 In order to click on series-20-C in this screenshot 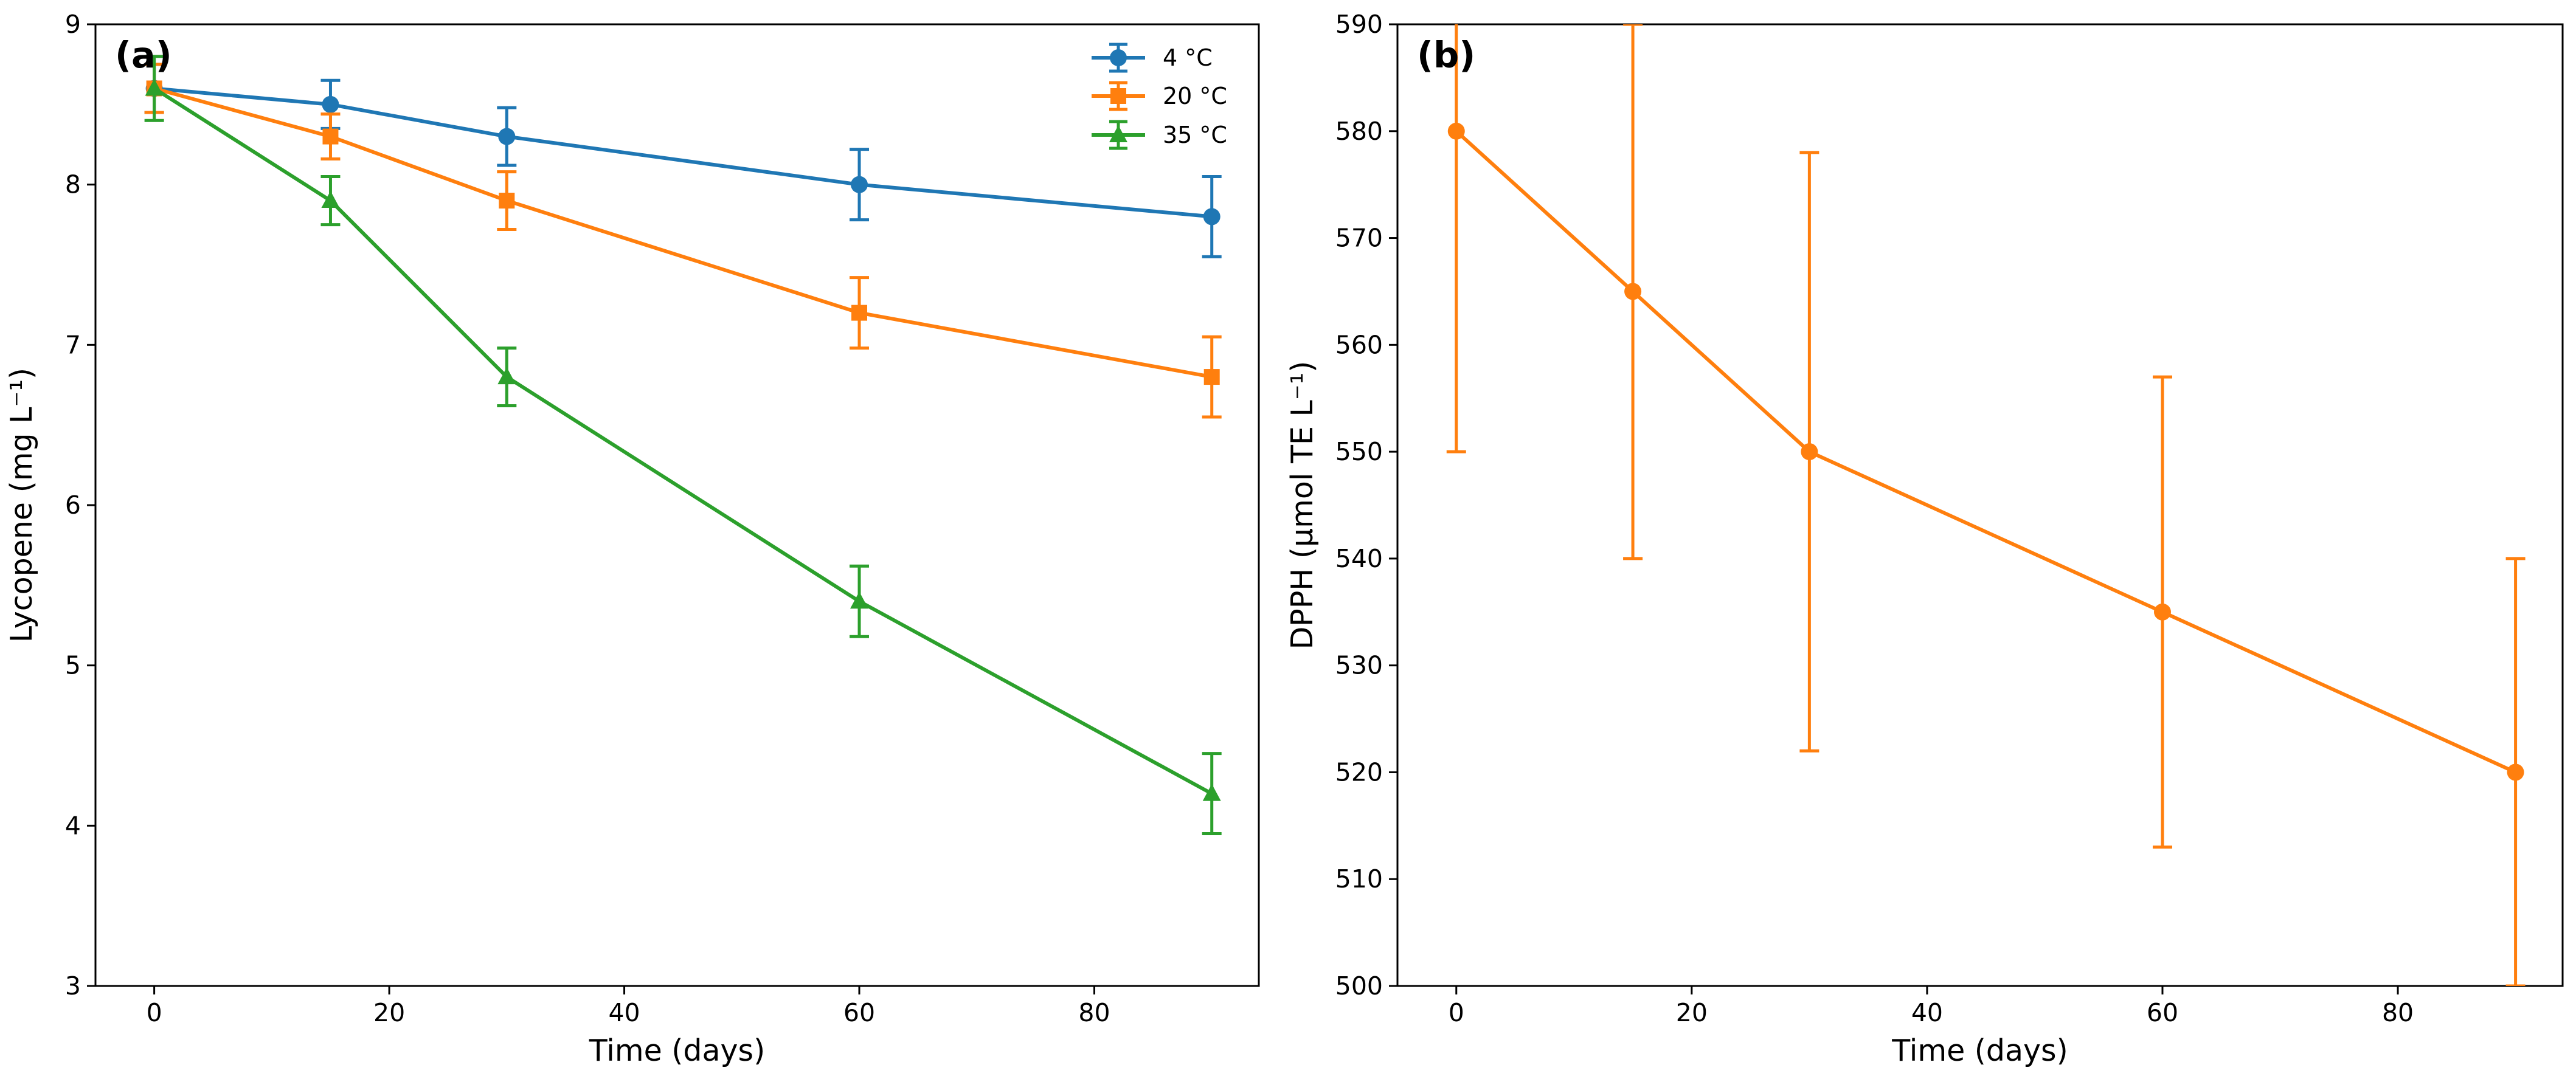, I will do `click(683, 241)`.